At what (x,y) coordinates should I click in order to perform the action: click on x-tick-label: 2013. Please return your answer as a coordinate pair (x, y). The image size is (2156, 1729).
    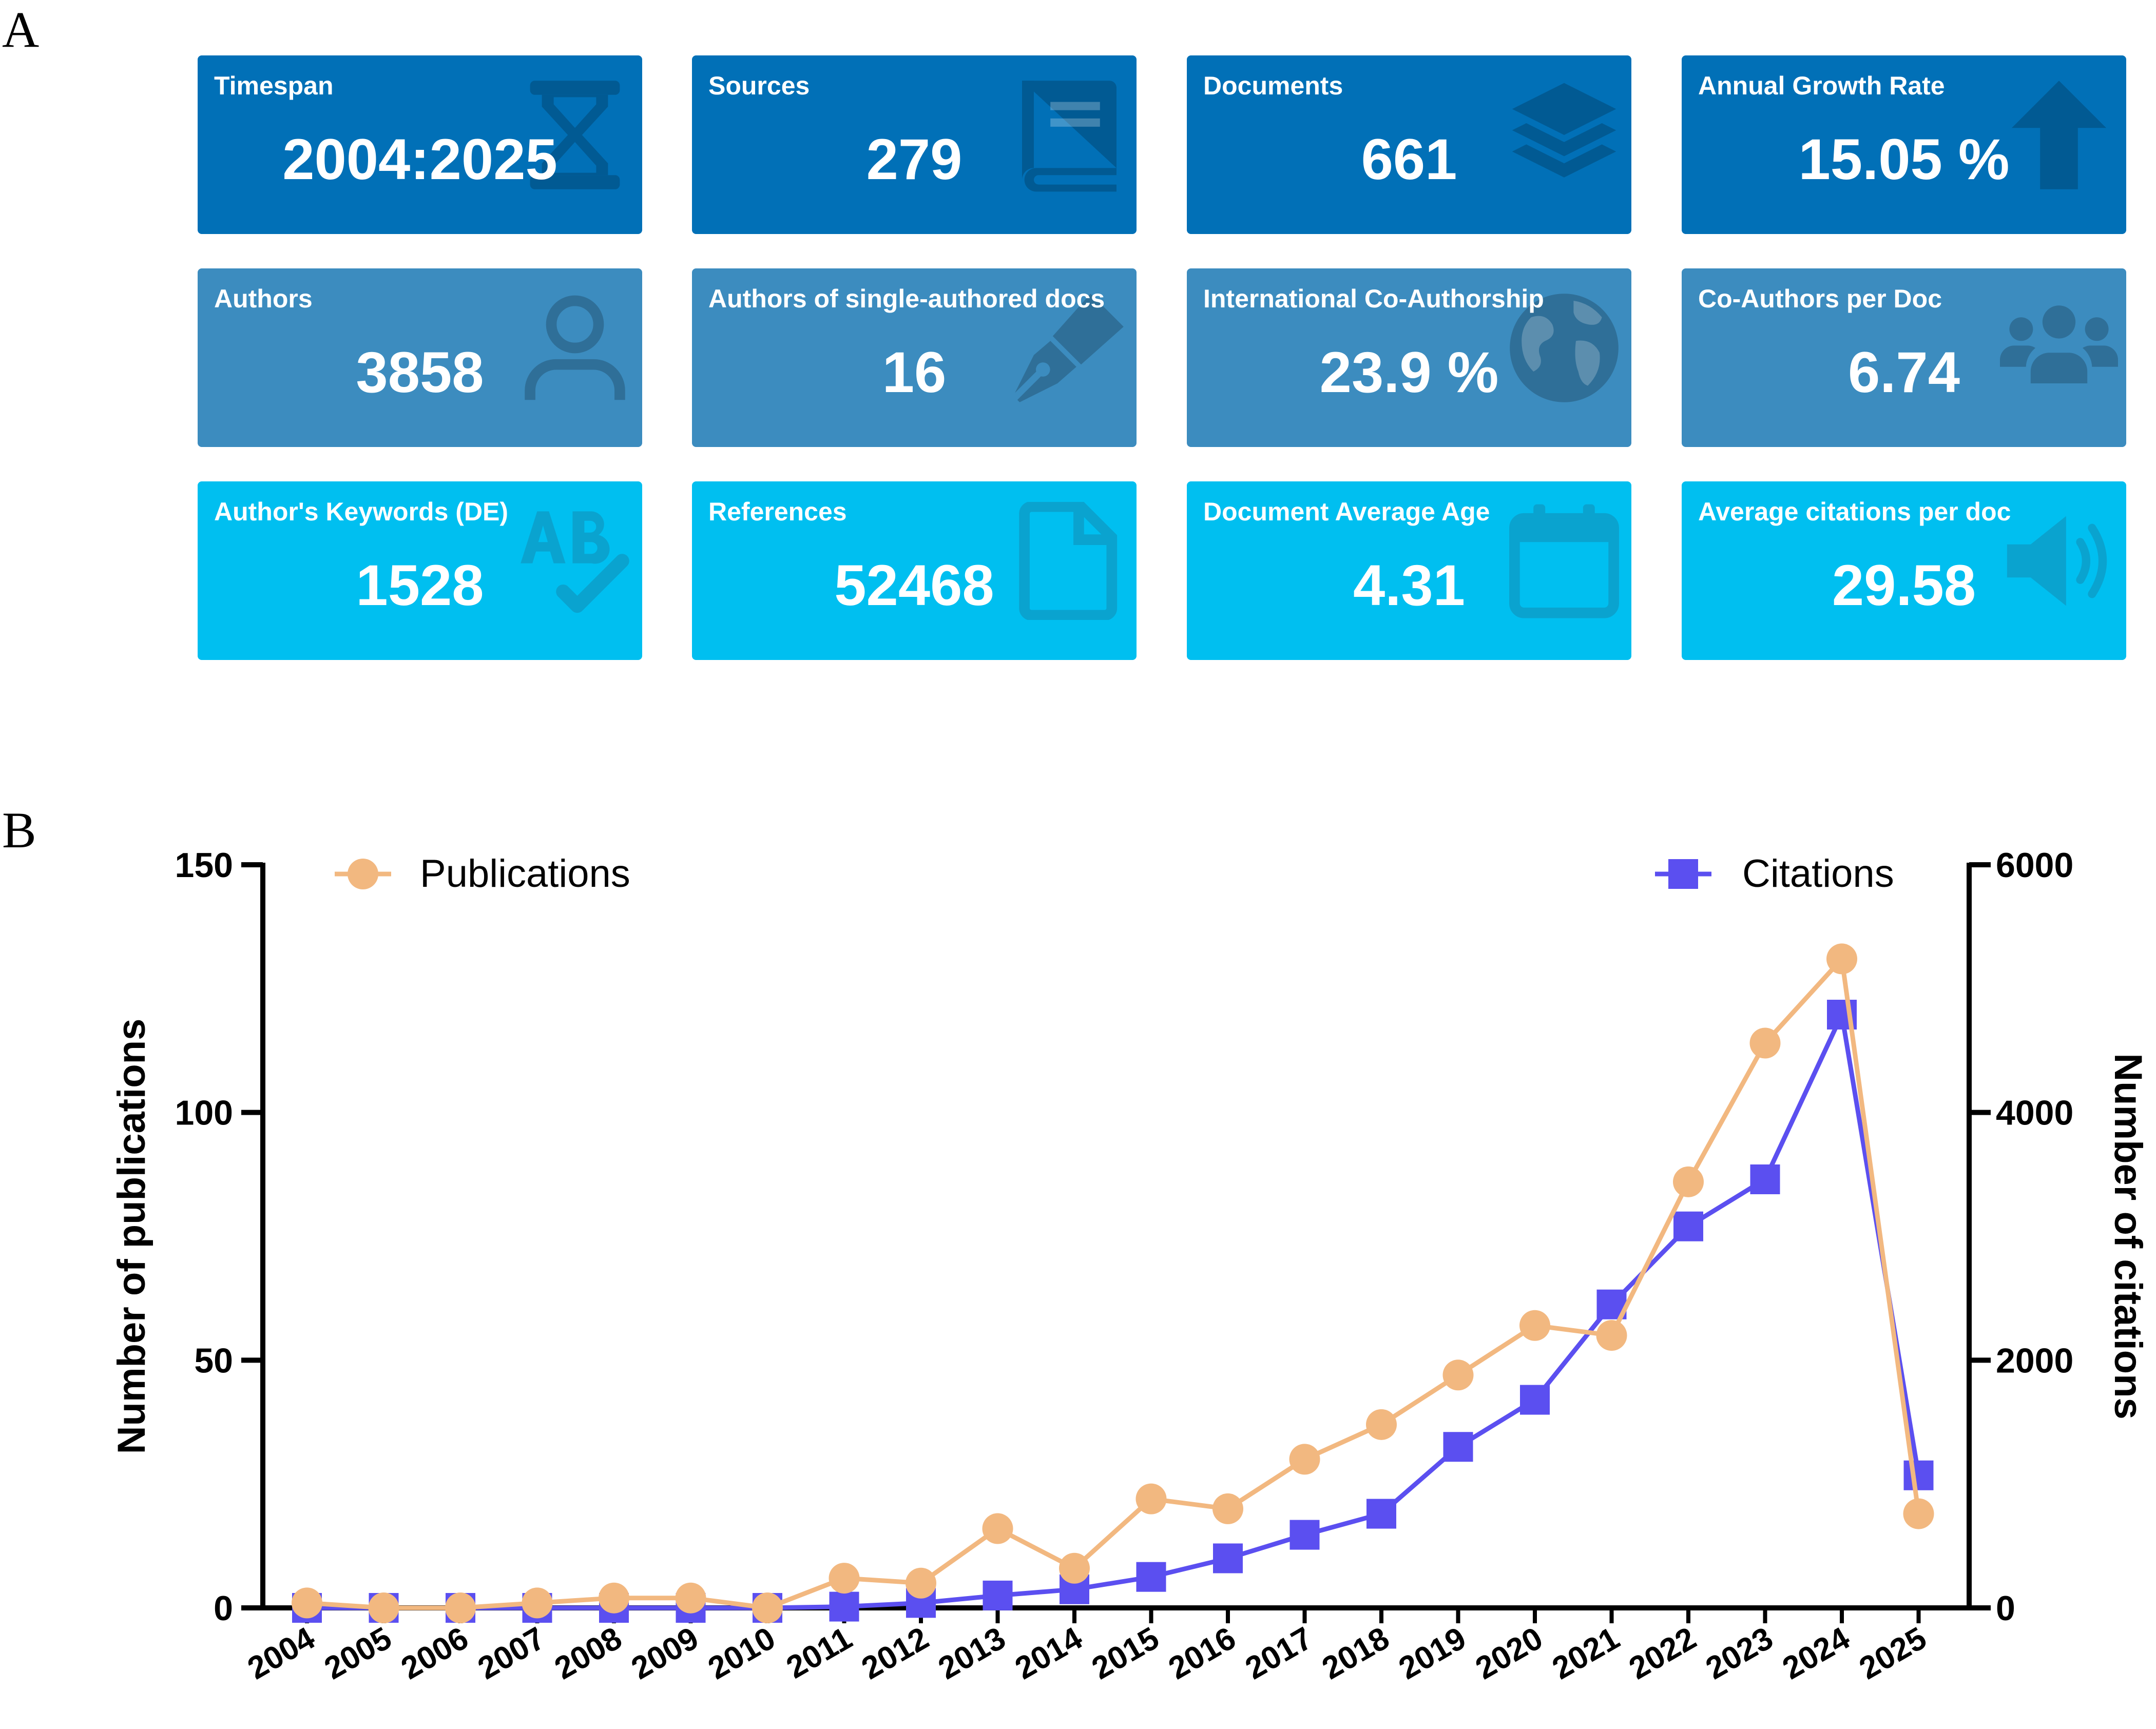
    Looking at the image, I should click on (972, 1653).